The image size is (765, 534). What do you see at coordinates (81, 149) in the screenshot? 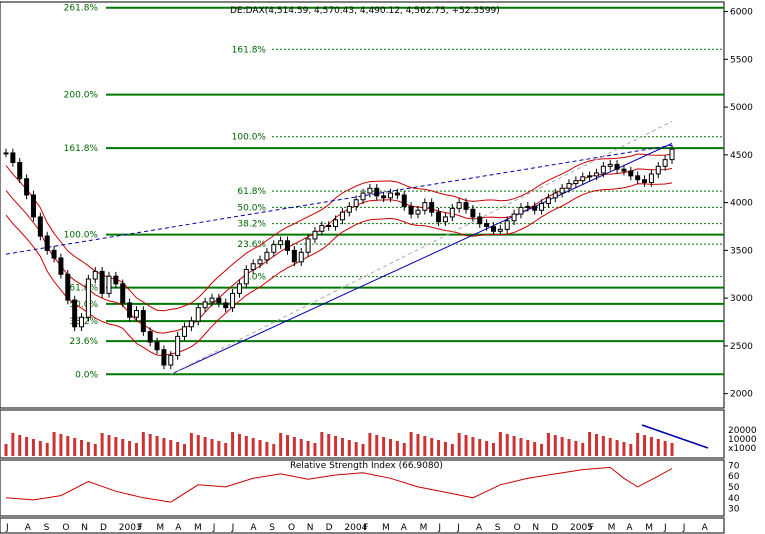
I see `fib-level-label: 161.8%` at bounding box center [81, 149].